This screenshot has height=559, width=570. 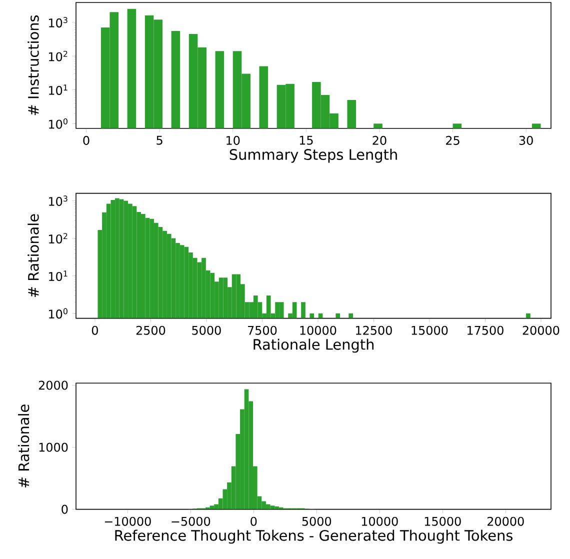 I want to click on x-axis-title: Reference Thought Tokens - Generated Thought Tokens, so click(x=314, y=537).